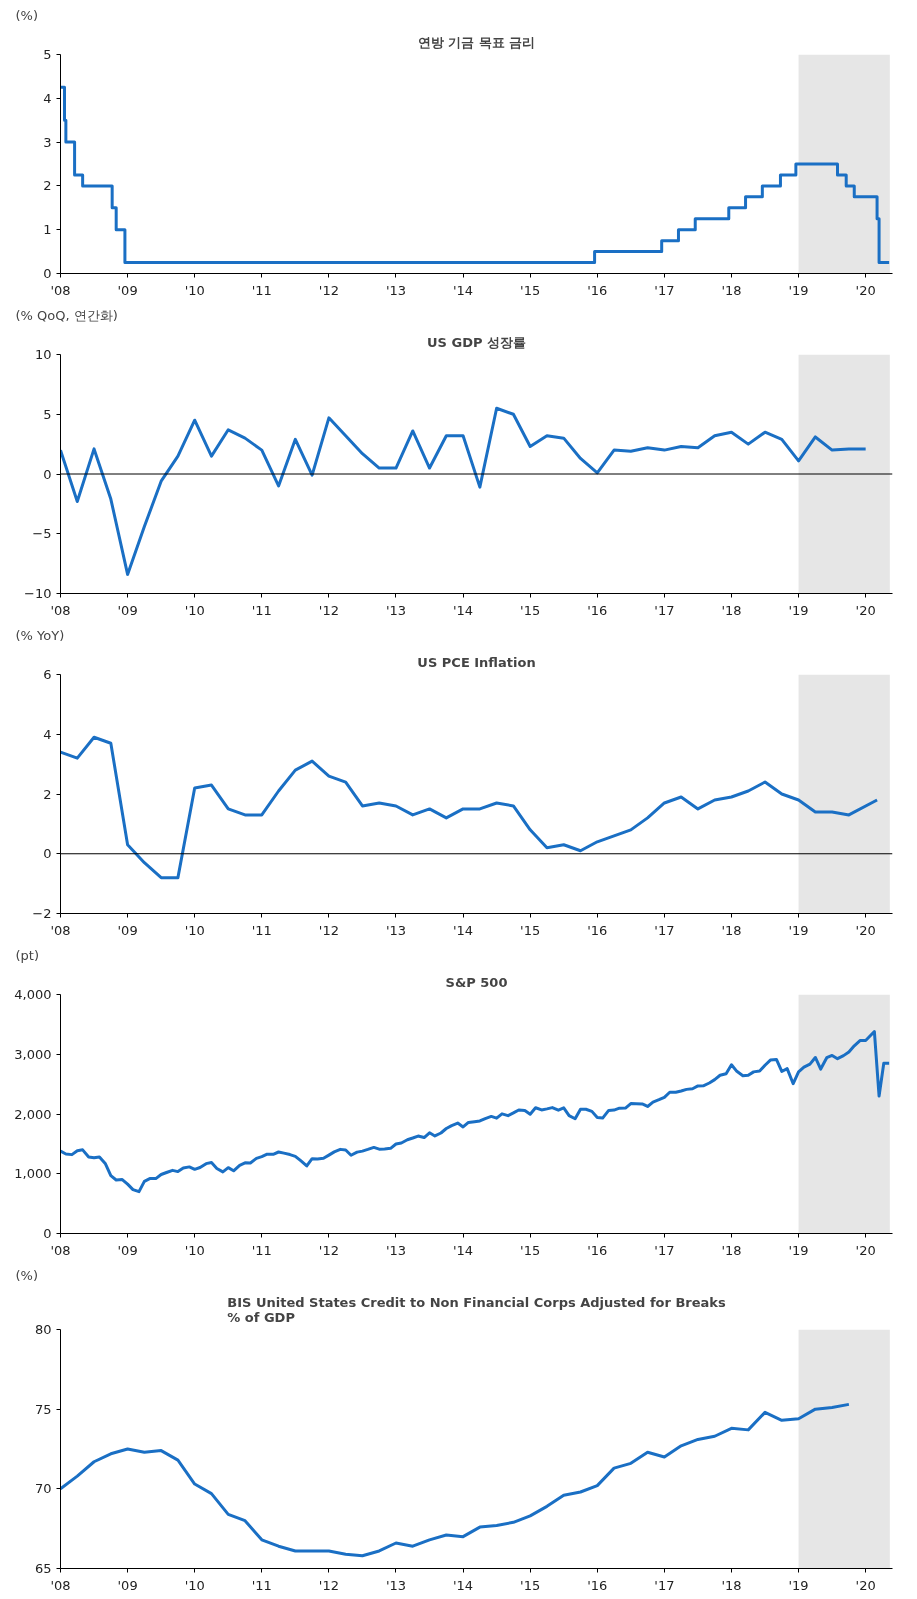  Describe the element at coordinates (47, 142) in the screenshot. I see `y-tick-label: 3` at that location.